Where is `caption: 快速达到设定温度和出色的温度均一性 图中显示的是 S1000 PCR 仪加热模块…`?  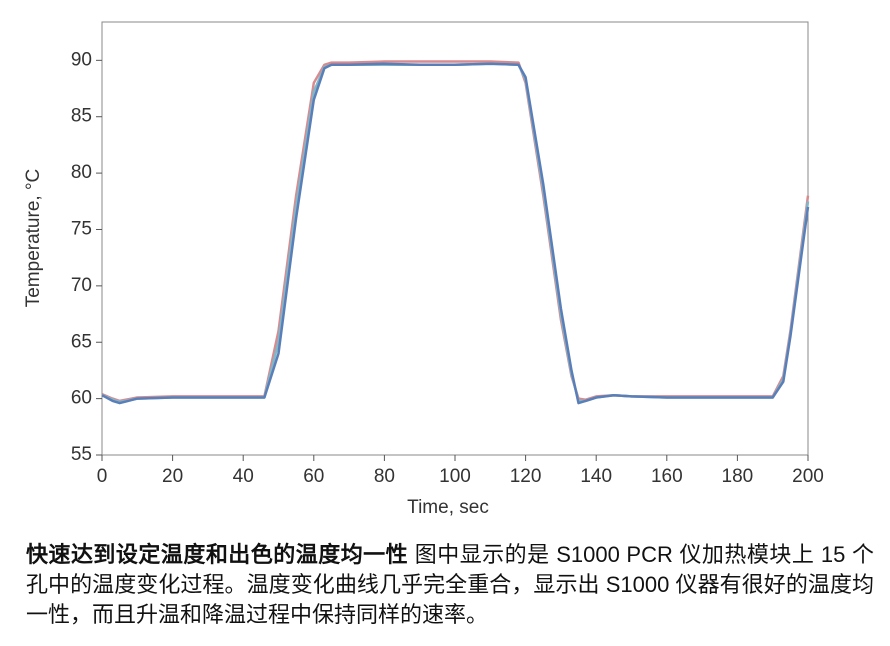
caption: 快速达到设定温度和出色的温度均一性 图中显示的是 S1000 PCR 仪加热模块… is located at coordinates (450, 585).